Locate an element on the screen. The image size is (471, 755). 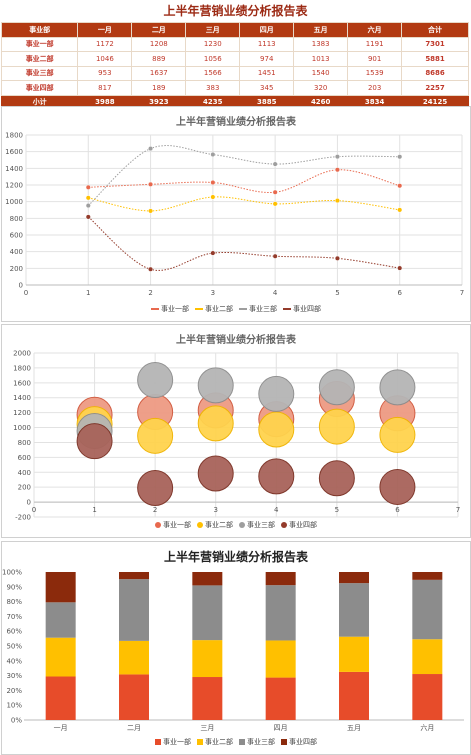
table-header: 五月 is located at coordinates (321, 30).